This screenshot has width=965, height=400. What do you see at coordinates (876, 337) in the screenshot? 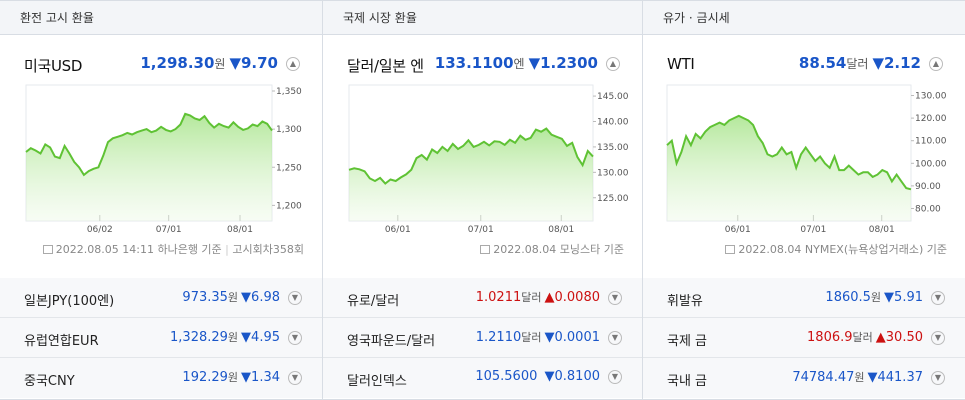
I see `row-quote: 1806.9달러 ▲30.50 ▼` at bounding box center [876, 337].